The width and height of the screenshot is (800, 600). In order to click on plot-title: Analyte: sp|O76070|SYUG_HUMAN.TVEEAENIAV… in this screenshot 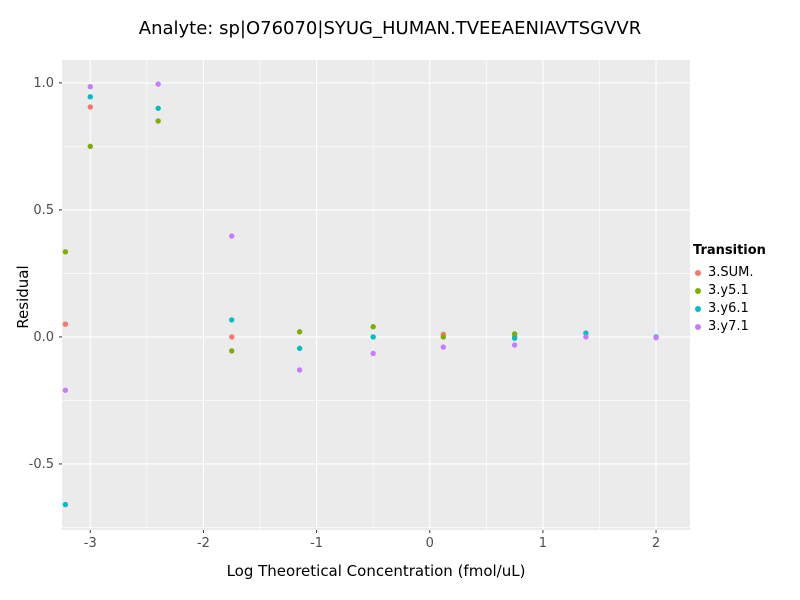, I will do `click(390, 28)`.